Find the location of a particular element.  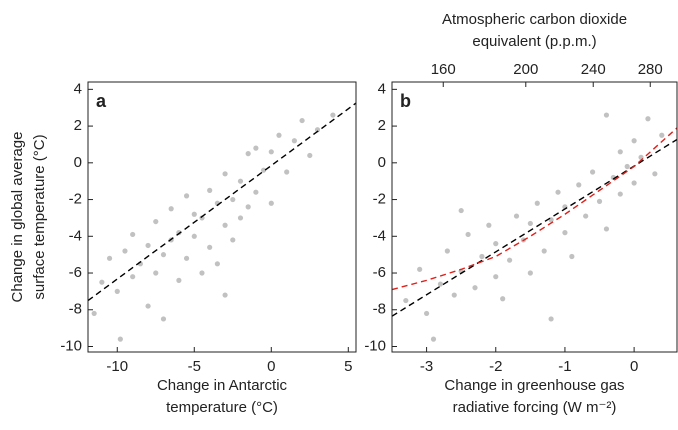

y-axis-label: Change in global average is located at coordinates (17, 217).